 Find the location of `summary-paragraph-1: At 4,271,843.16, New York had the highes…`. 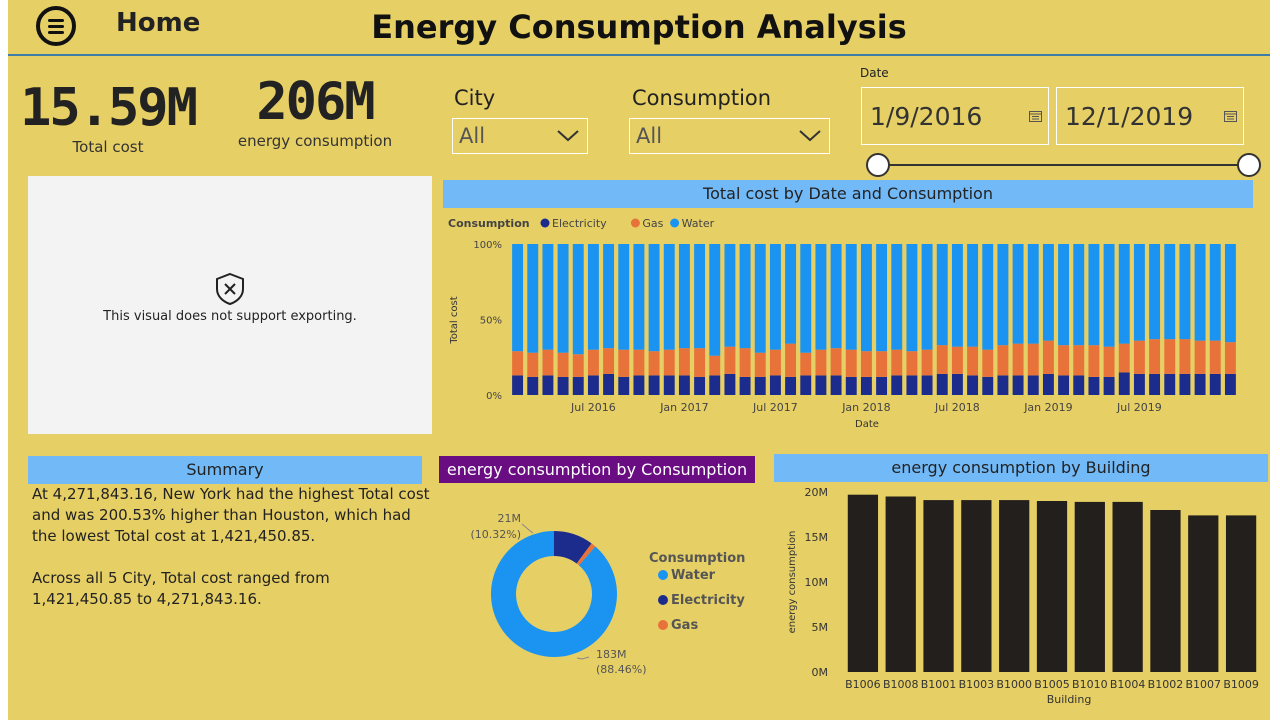

summary-paragraph-1: At 4,271,843.16, New York had the highes… is located at coordinates (231, 515).